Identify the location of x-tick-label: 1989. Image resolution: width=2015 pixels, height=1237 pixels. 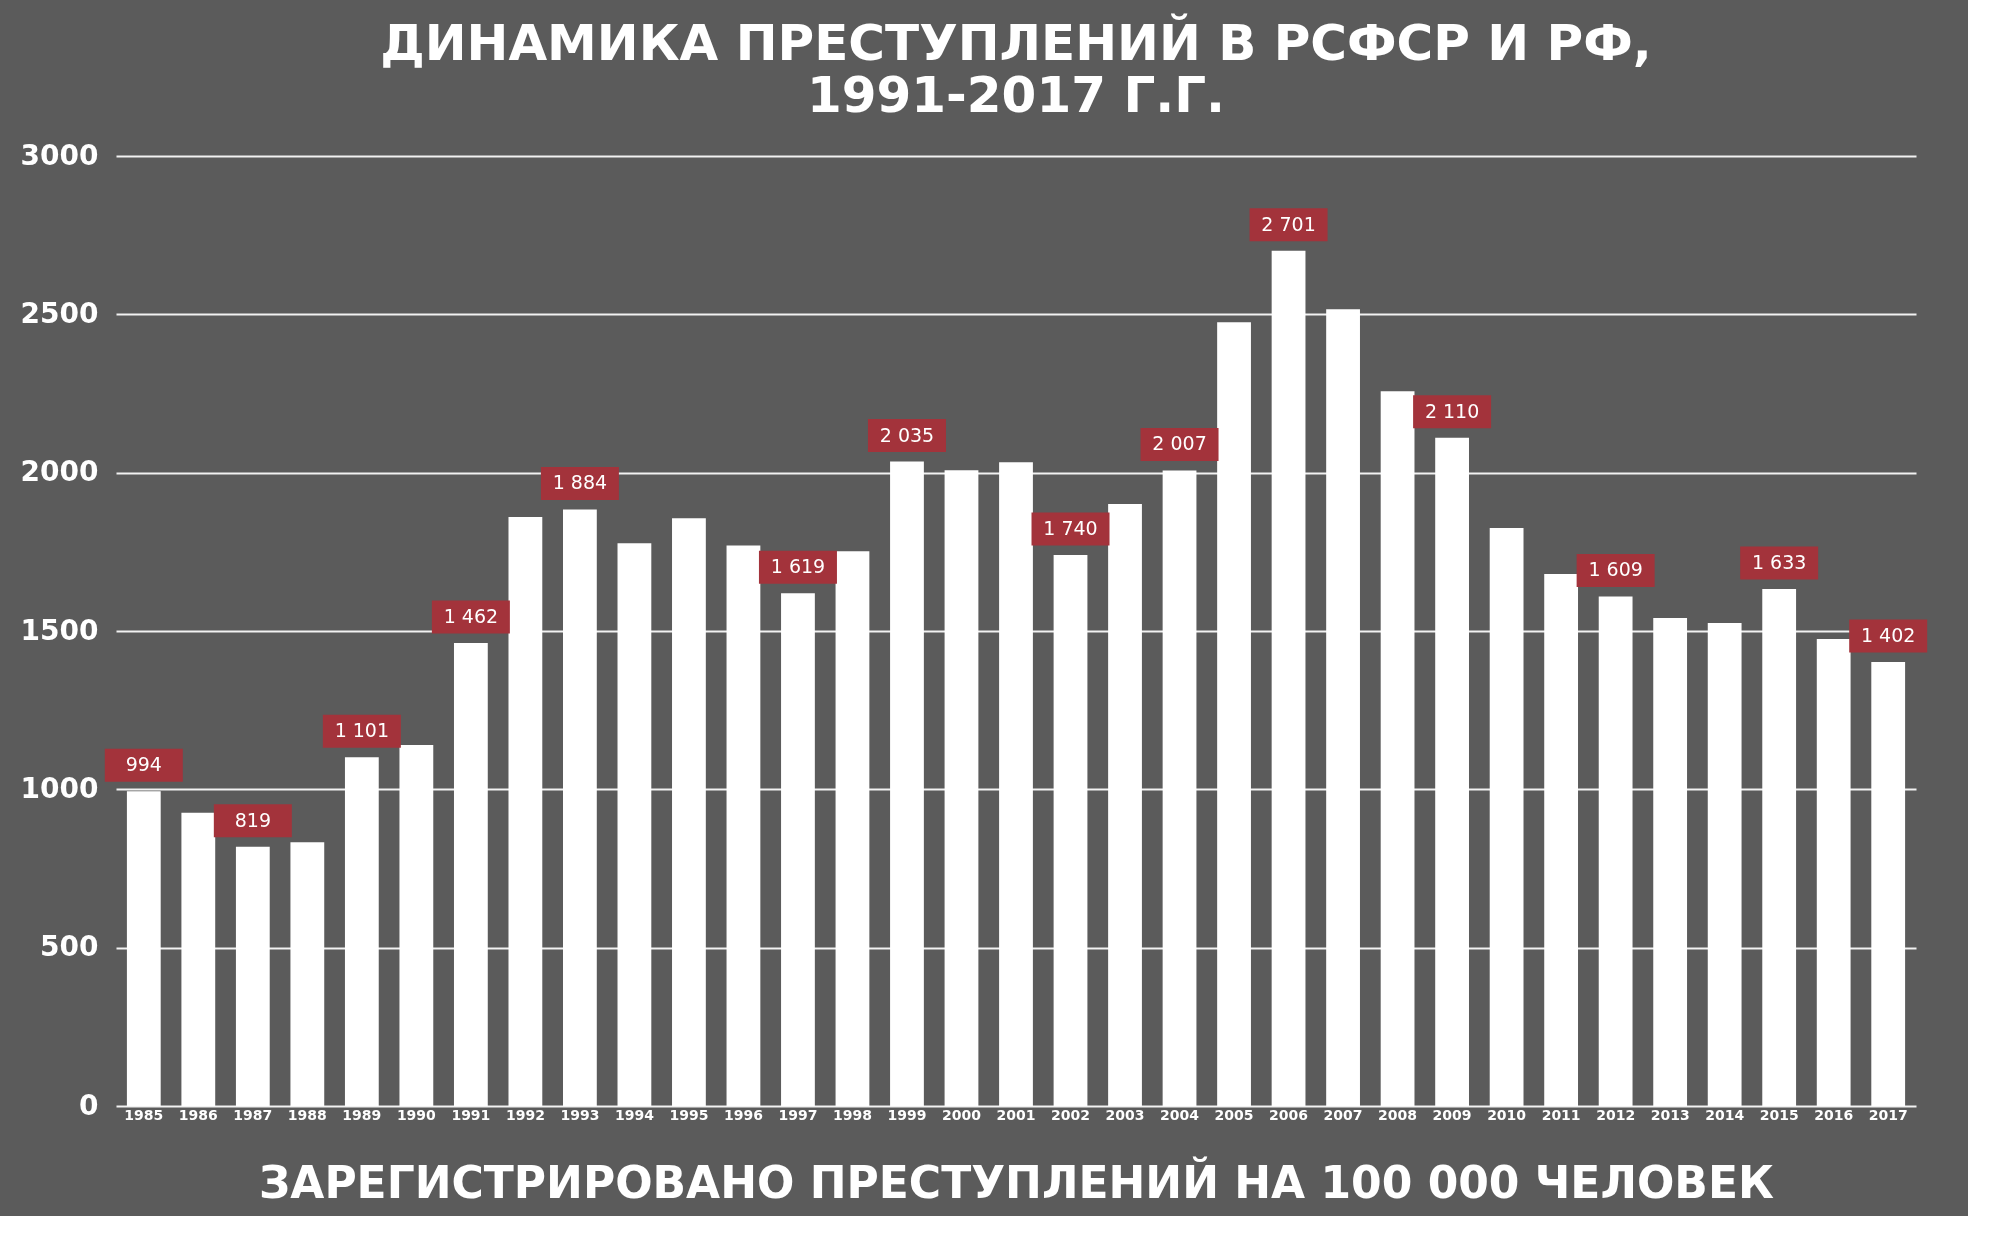
(362, 1114).